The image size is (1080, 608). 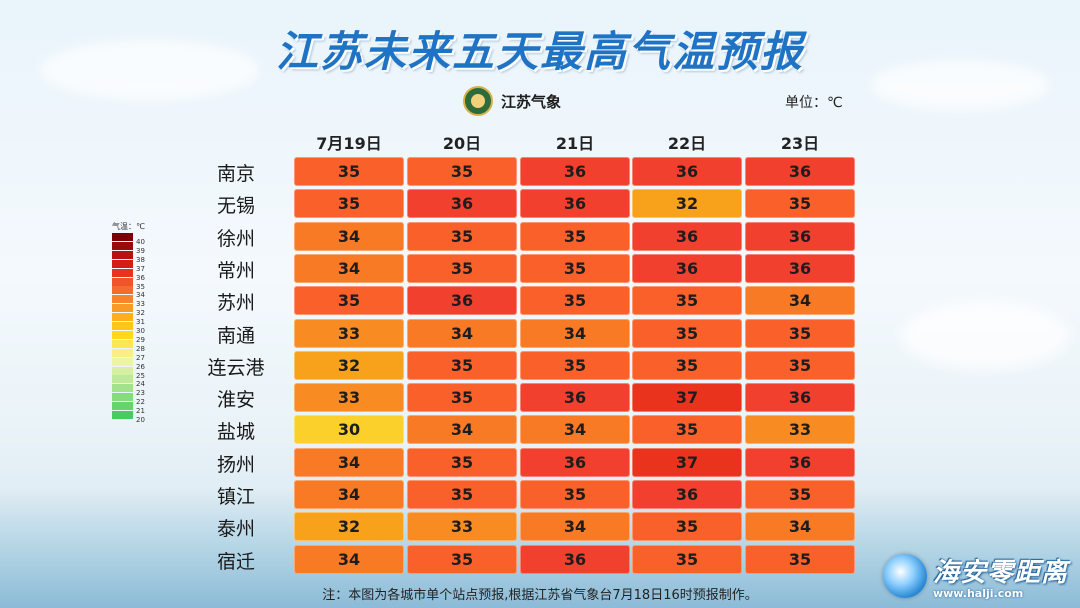 What do you see at coordinates (140, 348) in the screenshot?
I see `legend-label: 28` at bounding box center [140, 348].